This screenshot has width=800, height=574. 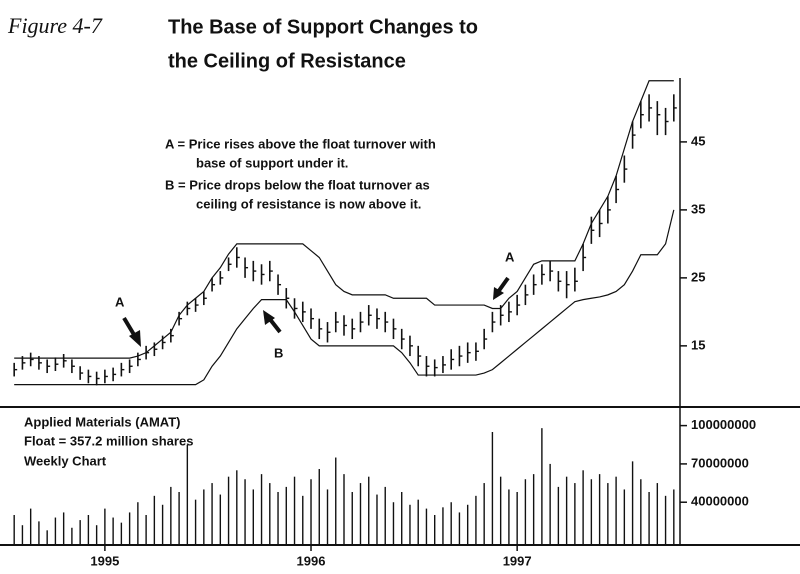 I want to click on y2-tick-label: 100000000, so click(x=723, y=424).